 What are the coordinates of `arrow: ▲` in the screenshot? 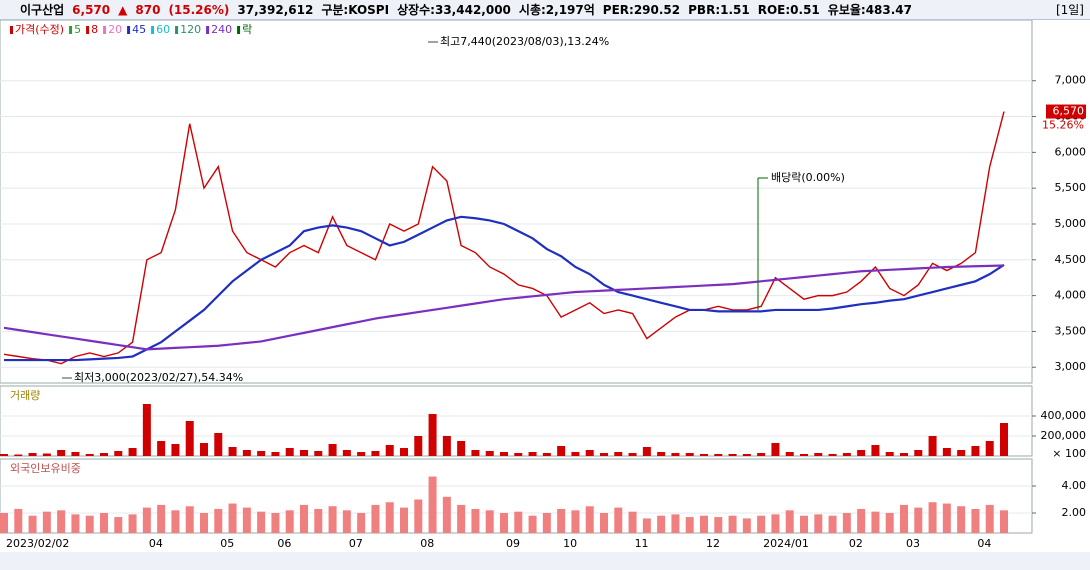 It's located at (123, 9).